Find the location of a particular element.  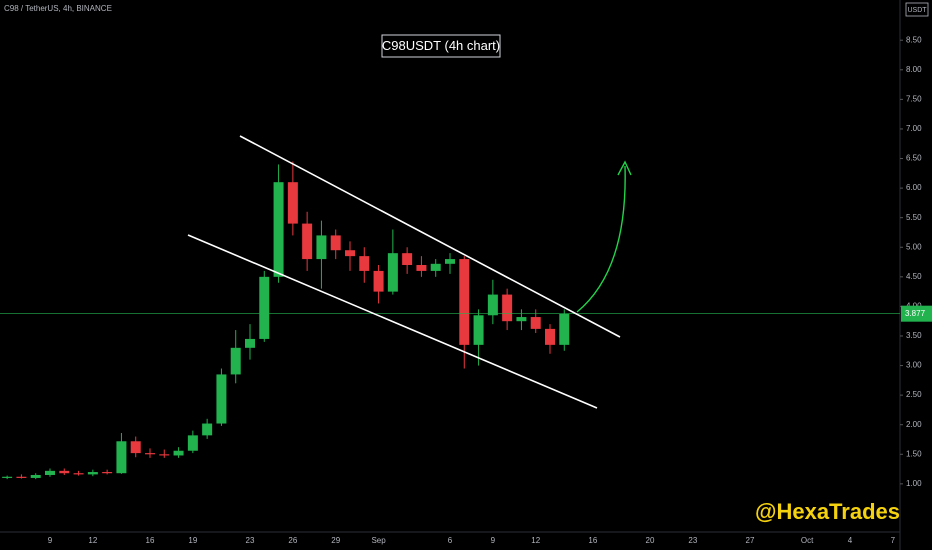

y-tick-label: 8.00 is located at coordinates (914, 69).